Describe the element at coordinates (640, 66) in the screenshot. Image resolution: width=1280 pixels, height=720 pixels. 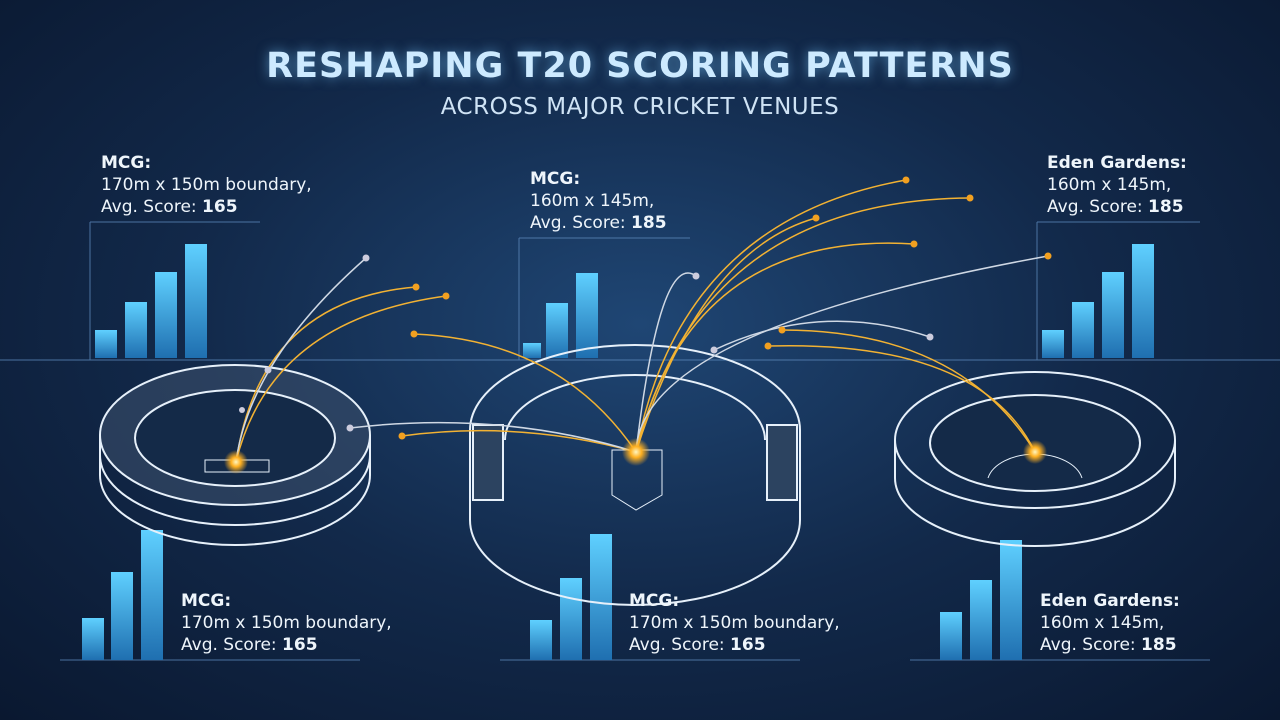
I see `title: RESHAPING T20 SCORING PATTERNS` at that location.